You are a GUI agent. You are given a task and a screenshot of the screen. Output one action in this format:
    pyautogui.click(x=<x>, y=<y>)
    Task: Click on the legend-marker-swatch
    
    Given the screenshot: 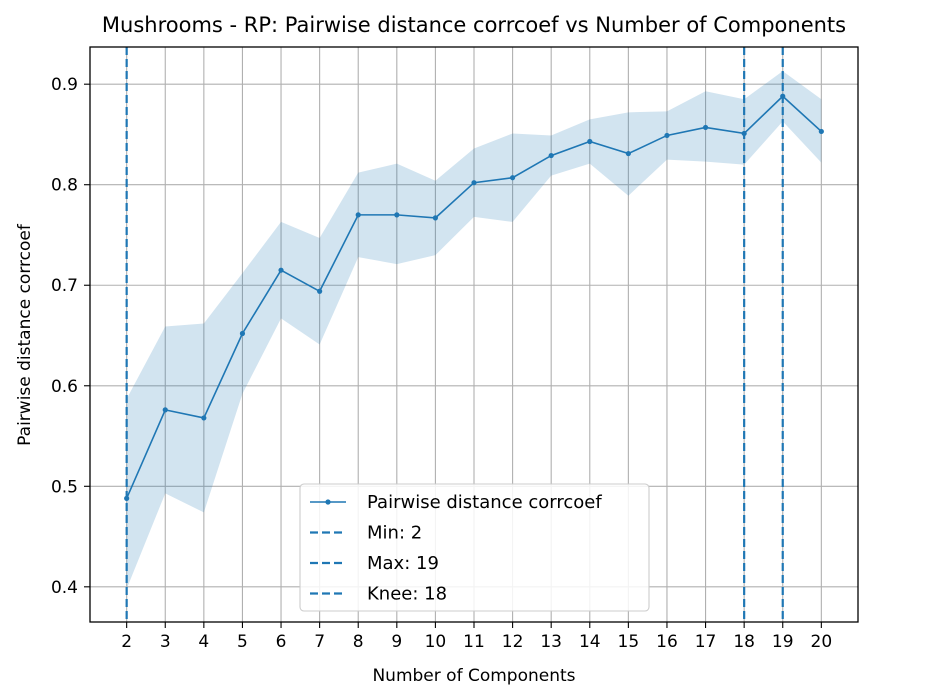 What is the action you would take?
    pyautogui.click(x=328, y=502)
    